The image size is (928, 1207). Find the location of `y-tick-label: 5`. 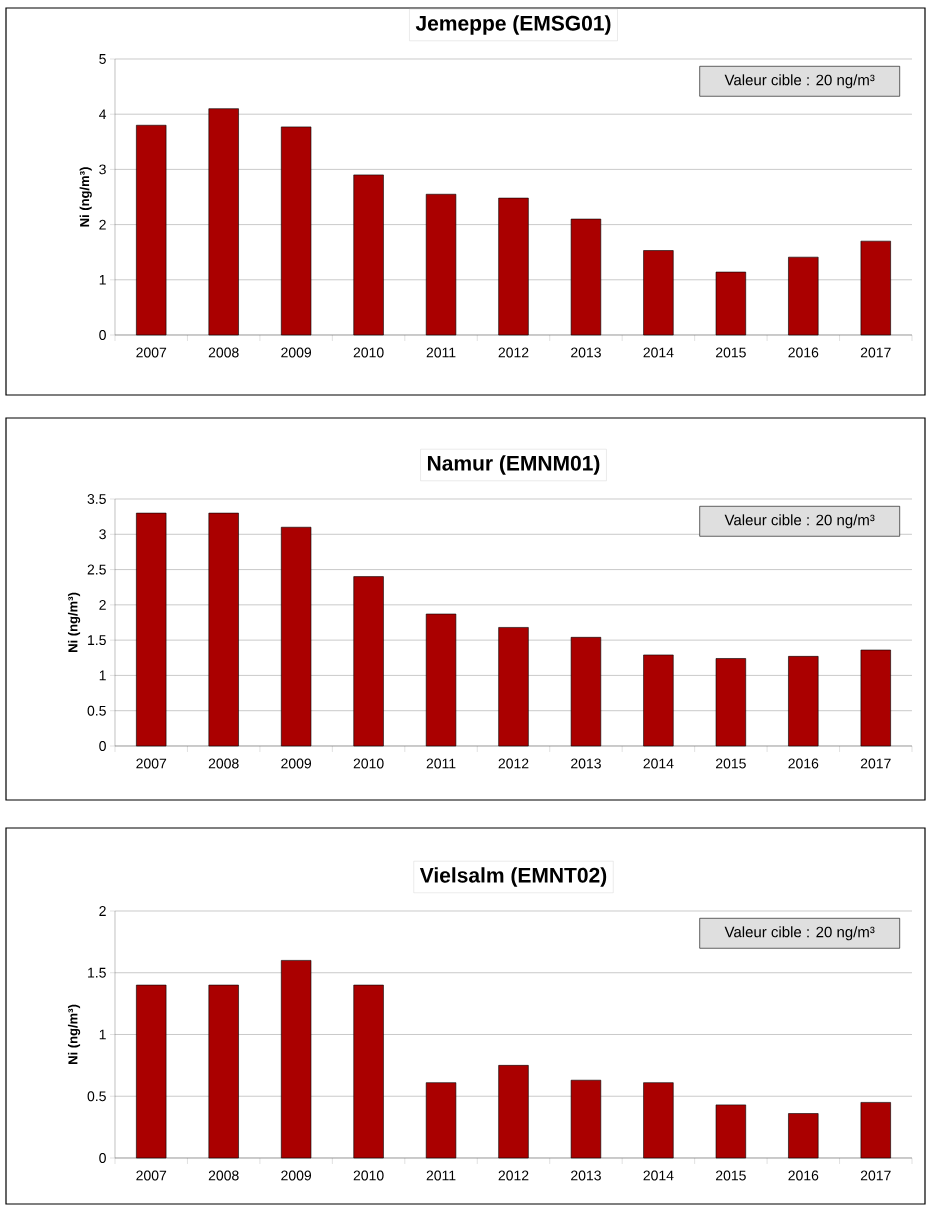

y-tick-label: 5 is located at coordinates (102, 59).